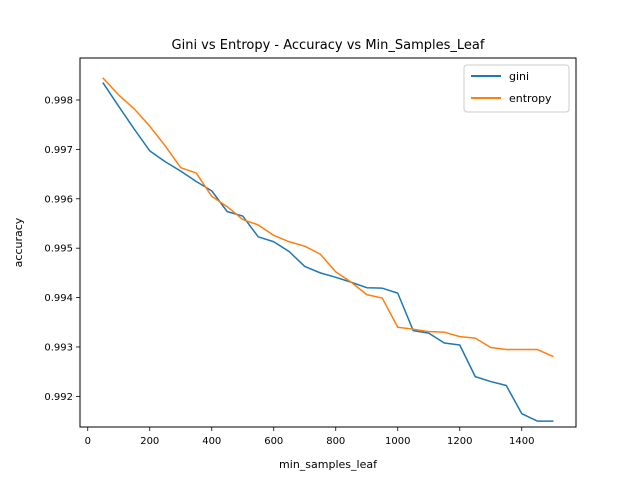 This screenshot has width=640, height=480. I want to click on y-tick-label: 0.994, so click(58, 298).